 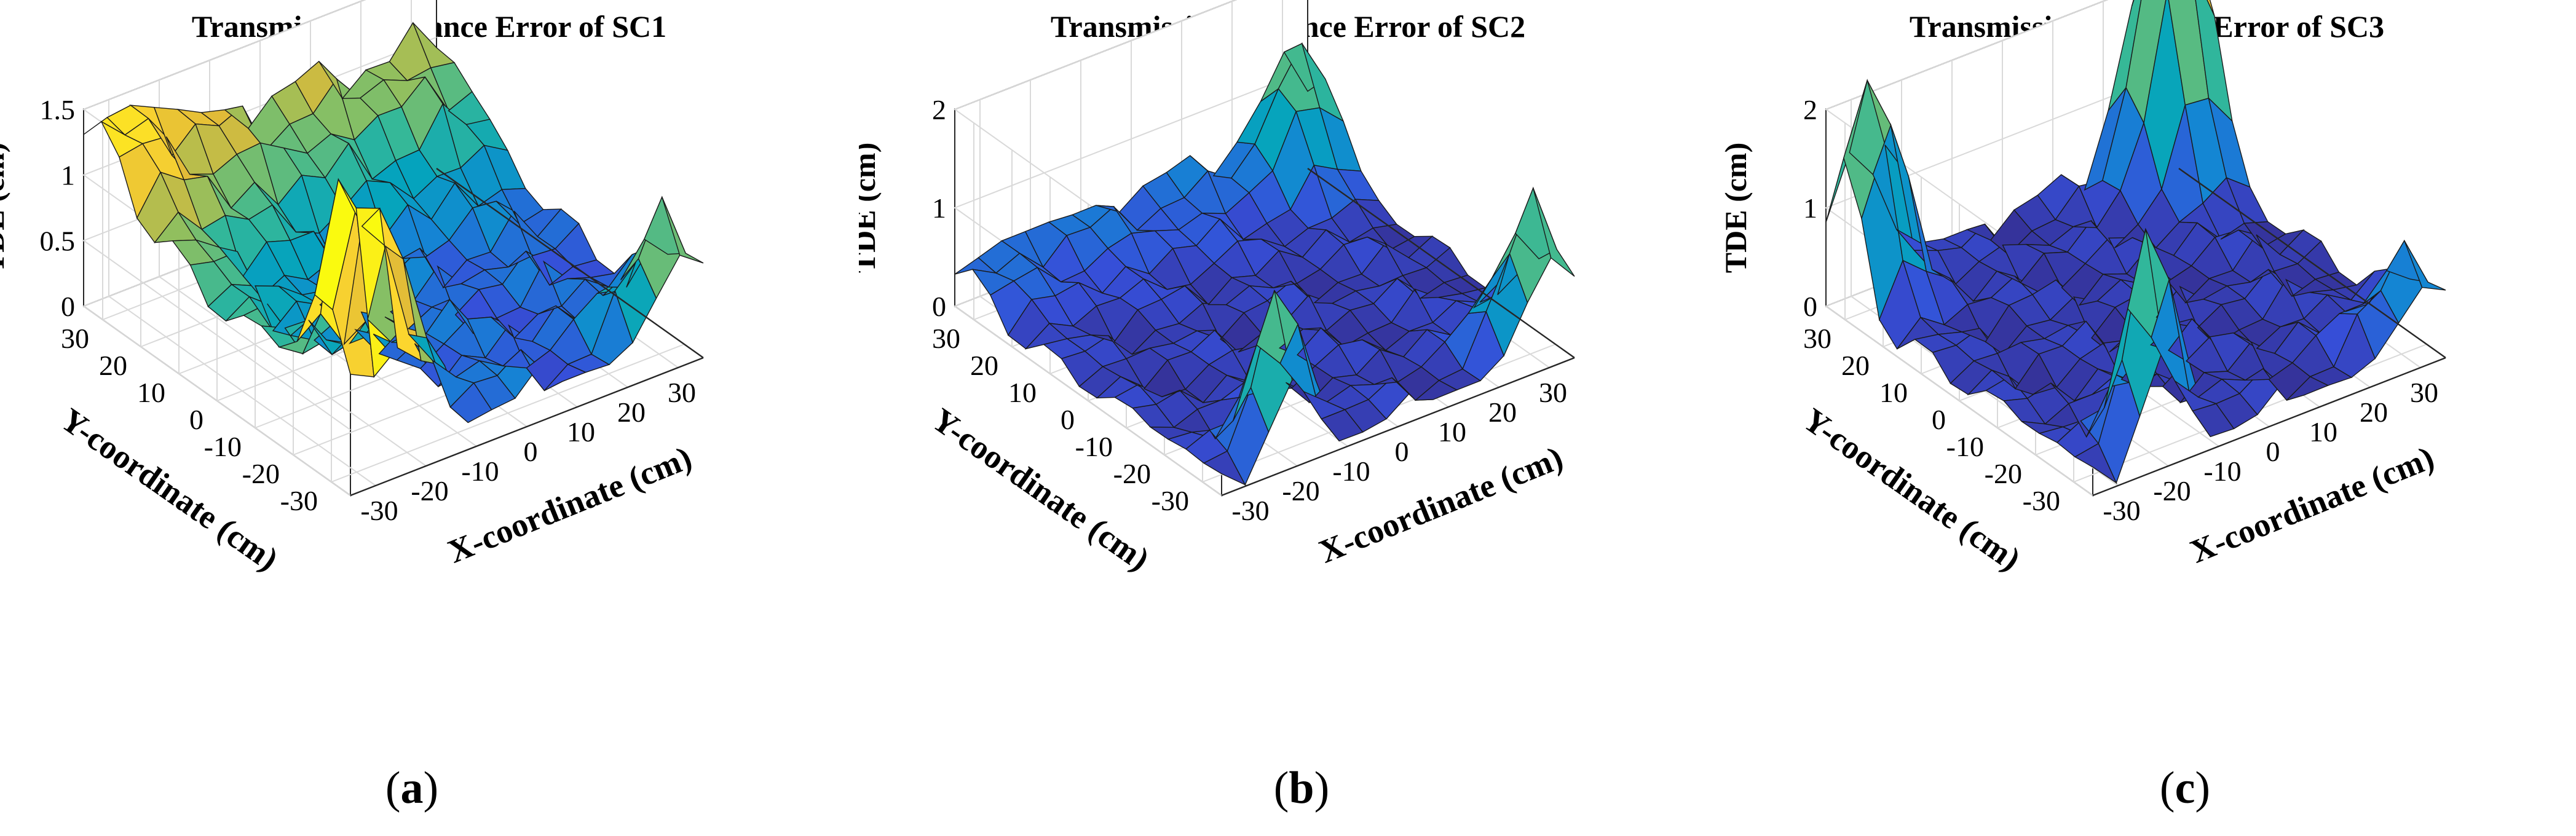 What do you see at coordinates (1301, 788) in the screenshot?
I see `figure-label-b: (b)` at bounding box center [1301, 788].